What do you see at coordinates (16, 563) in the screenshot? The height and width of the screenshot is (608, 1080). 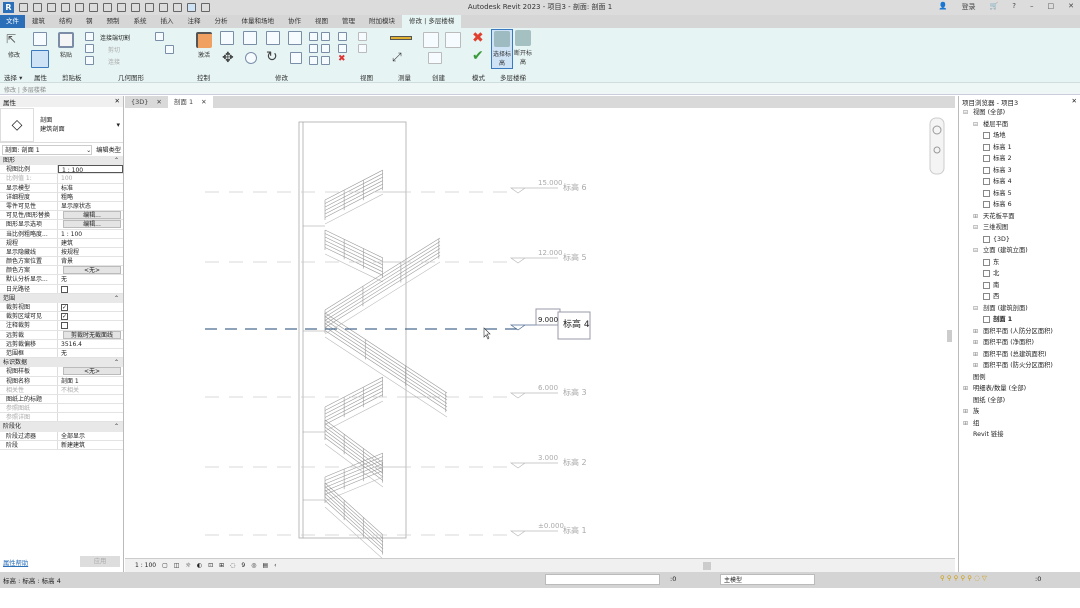 I see `properties-help-link: 属性帮助` at bounding box center [16, 563].